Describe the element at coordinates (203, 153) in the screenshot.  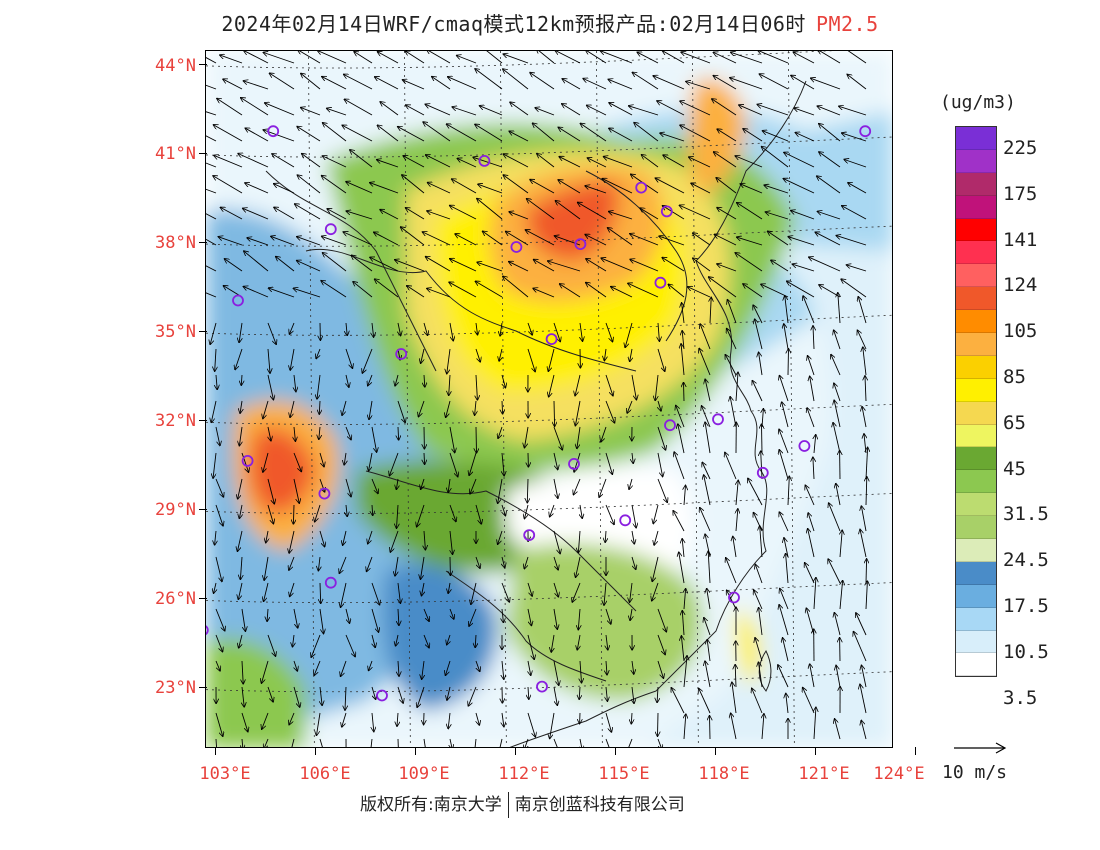
I see `axis-tick` at that location.